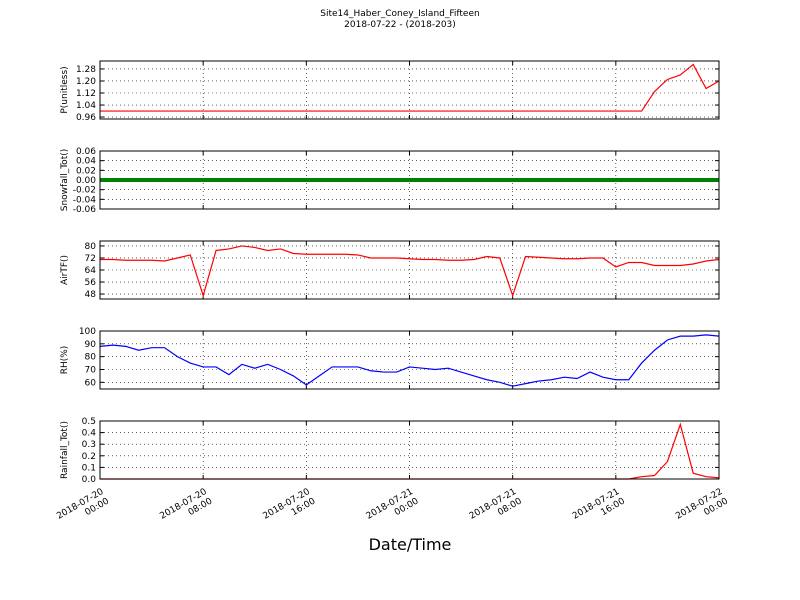 The image size is (800, 600). Describe the element at coordinates (86, 82) in the screenshot. I see `y-tick-label: 1.20` at that location.